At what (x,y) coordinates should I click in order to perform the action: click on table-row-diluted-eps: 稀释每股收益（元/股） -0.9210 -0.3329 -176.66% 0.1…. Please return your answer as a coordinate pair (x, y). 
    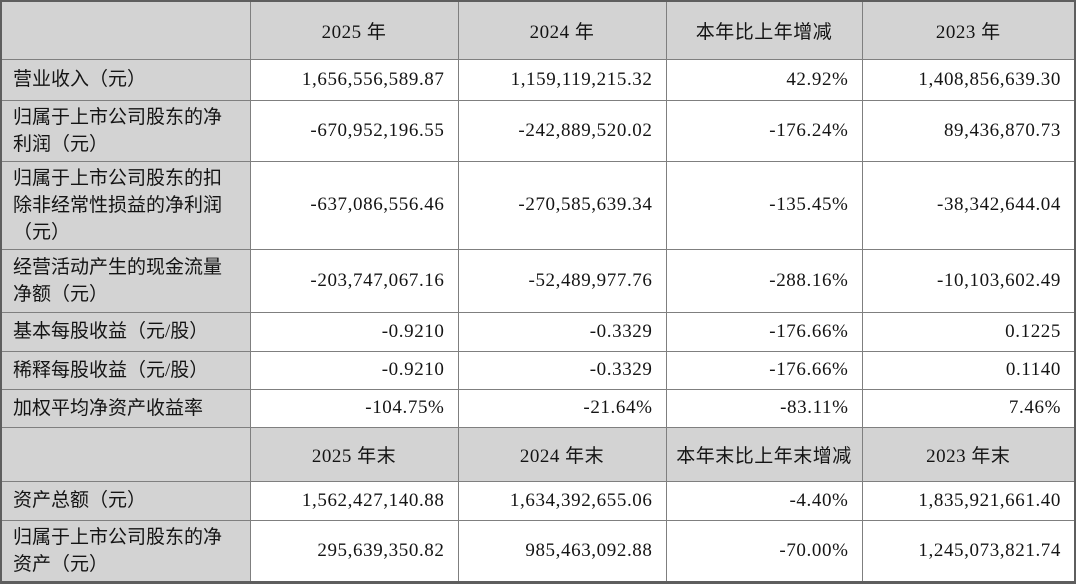
    Looking at the image, I should click on (538, 370).